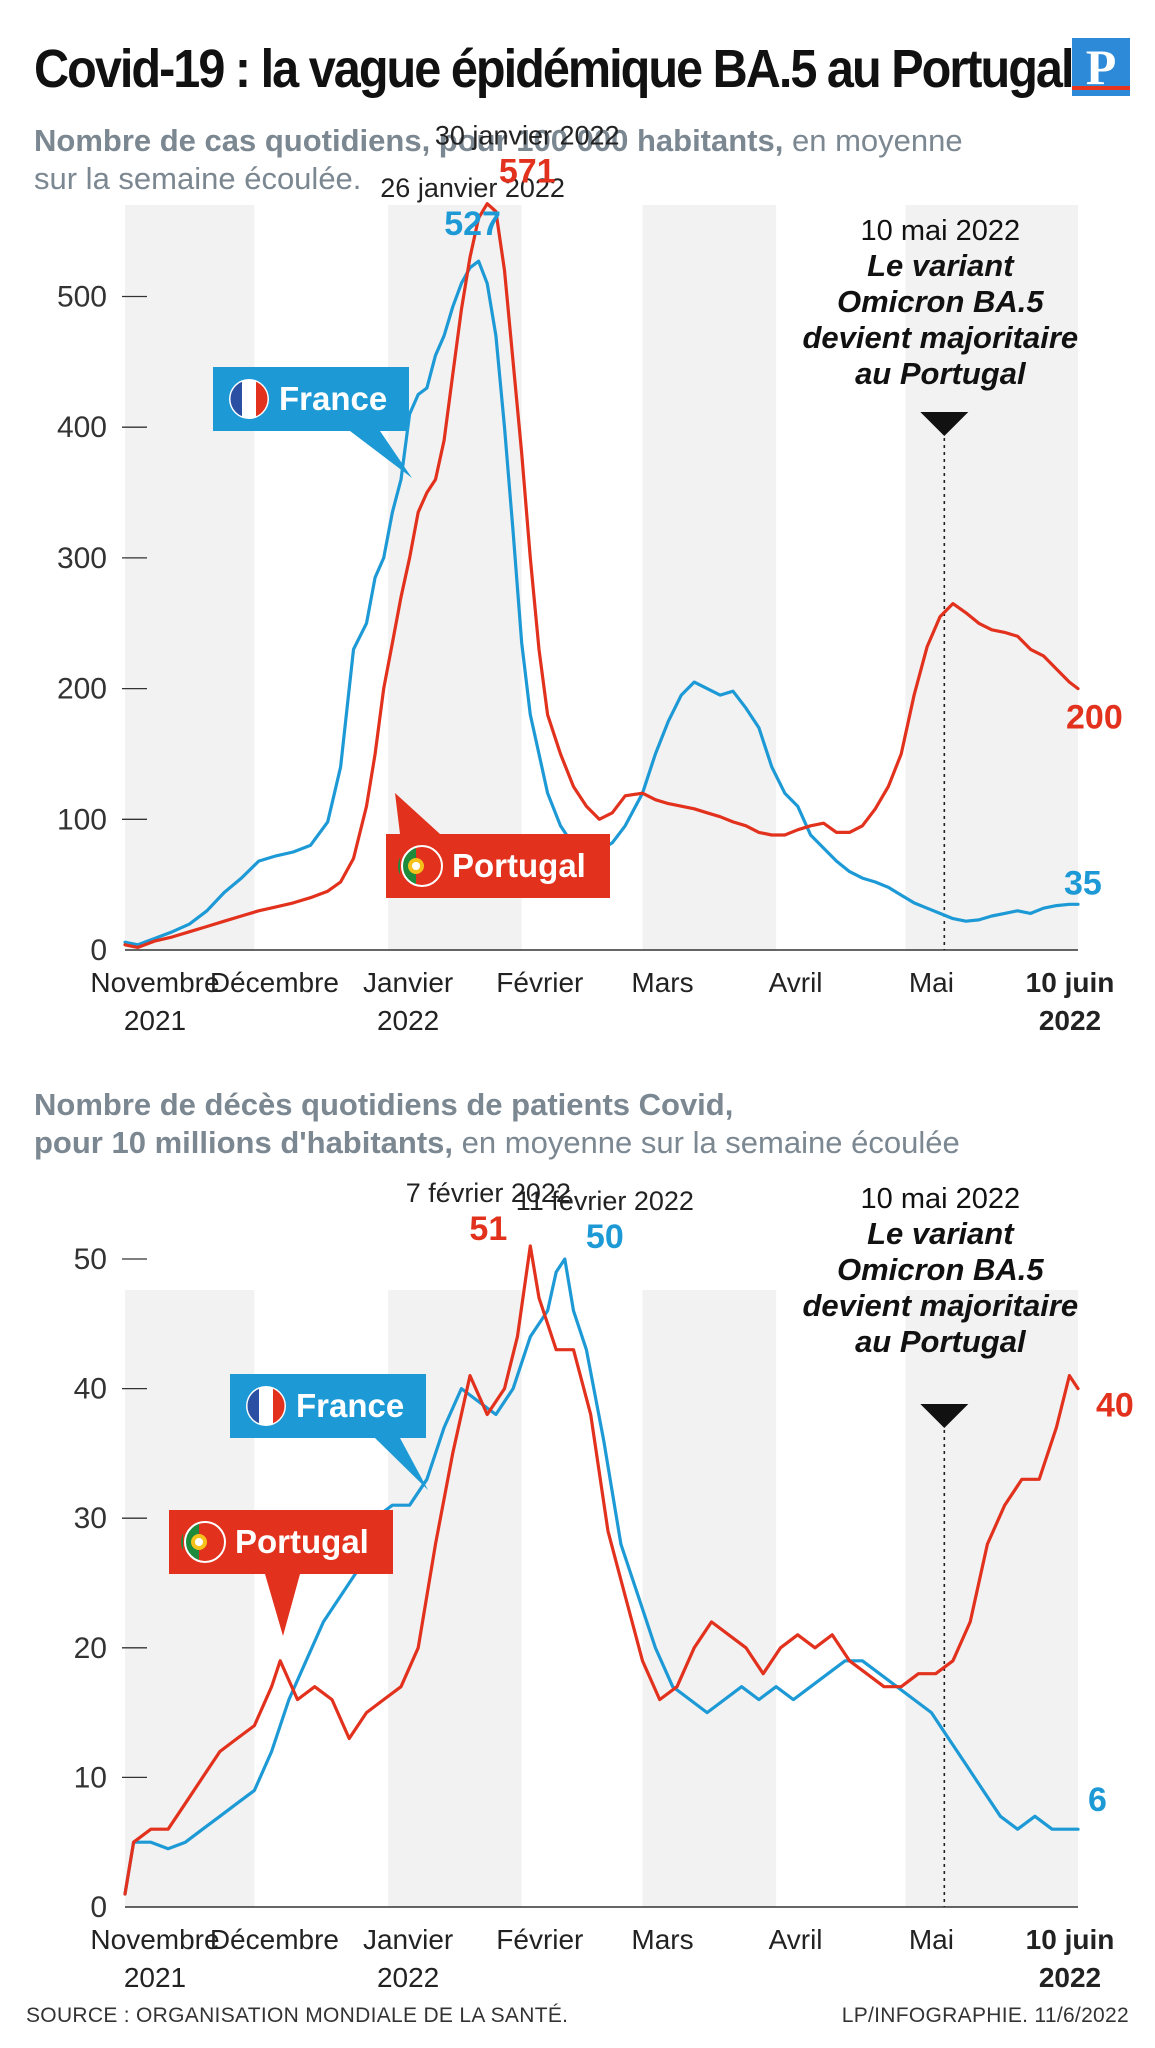 The height and width of the screenshot is (2048, 1155). What do you see at coordinates (605, 1201) in the screenshot?
I see `peak-date-label: 11 février 2022` at bounding box center [605, 1201].